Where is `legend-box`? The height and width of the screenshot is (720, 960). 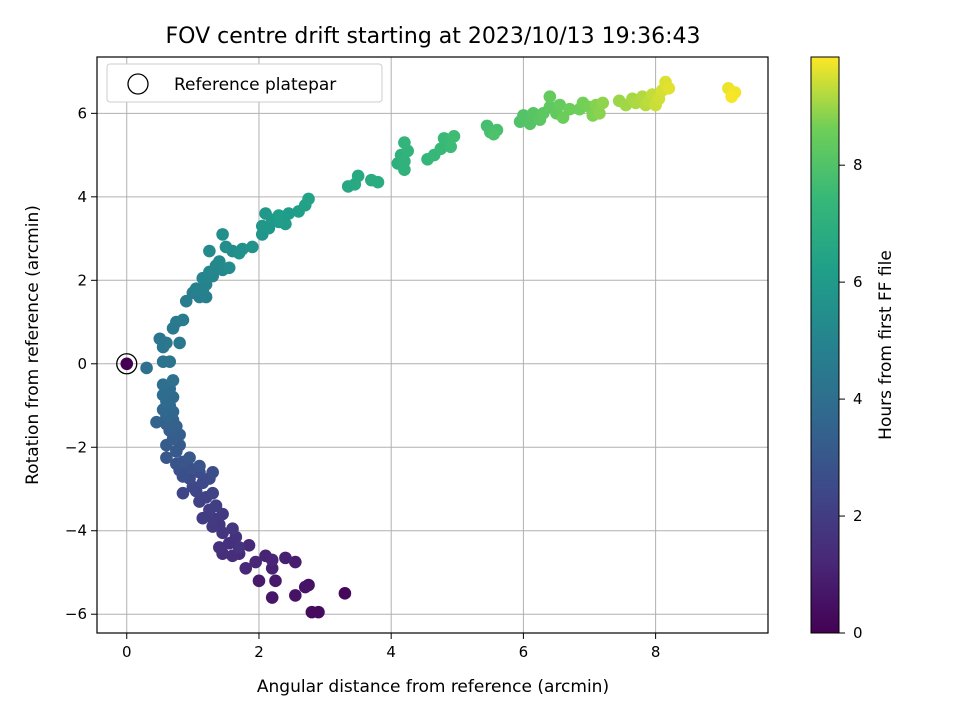
legend-box is located at coordinates (244, 83).